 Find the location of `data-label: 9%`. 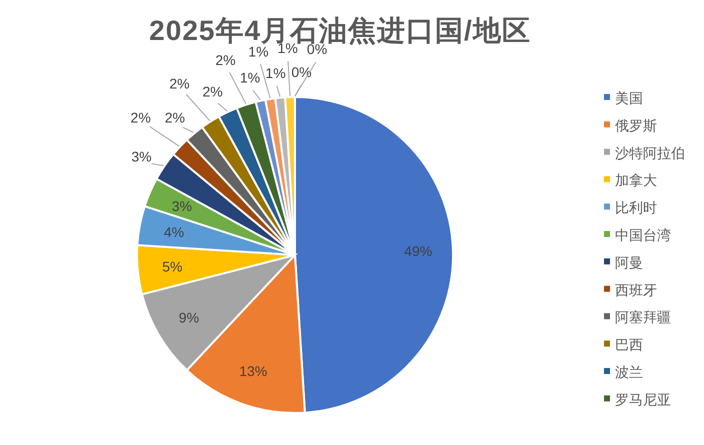

data-label: 9% is located at coordinates (189, 318).